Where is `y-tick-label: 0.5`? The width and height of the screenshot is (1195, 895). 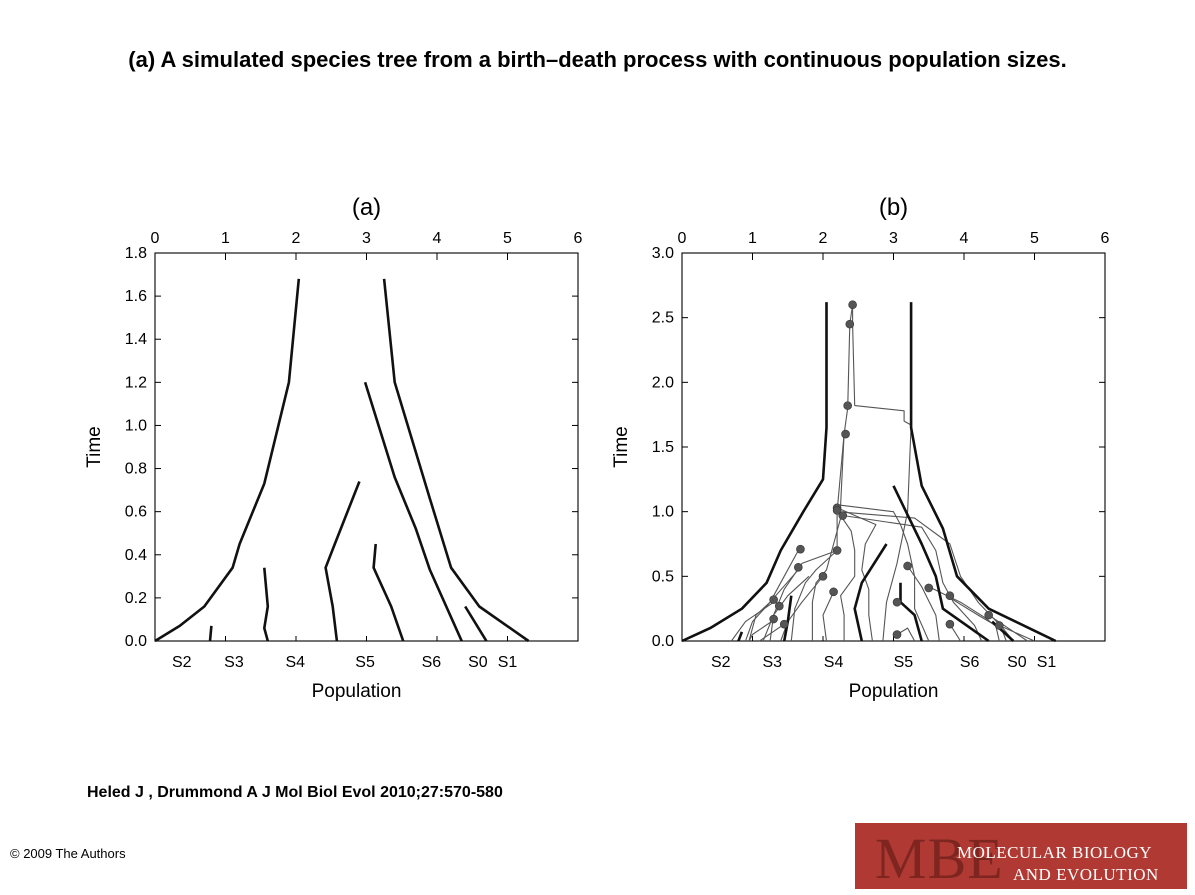 y-tick-label: 0.5 is located at coordinates (663, 576).